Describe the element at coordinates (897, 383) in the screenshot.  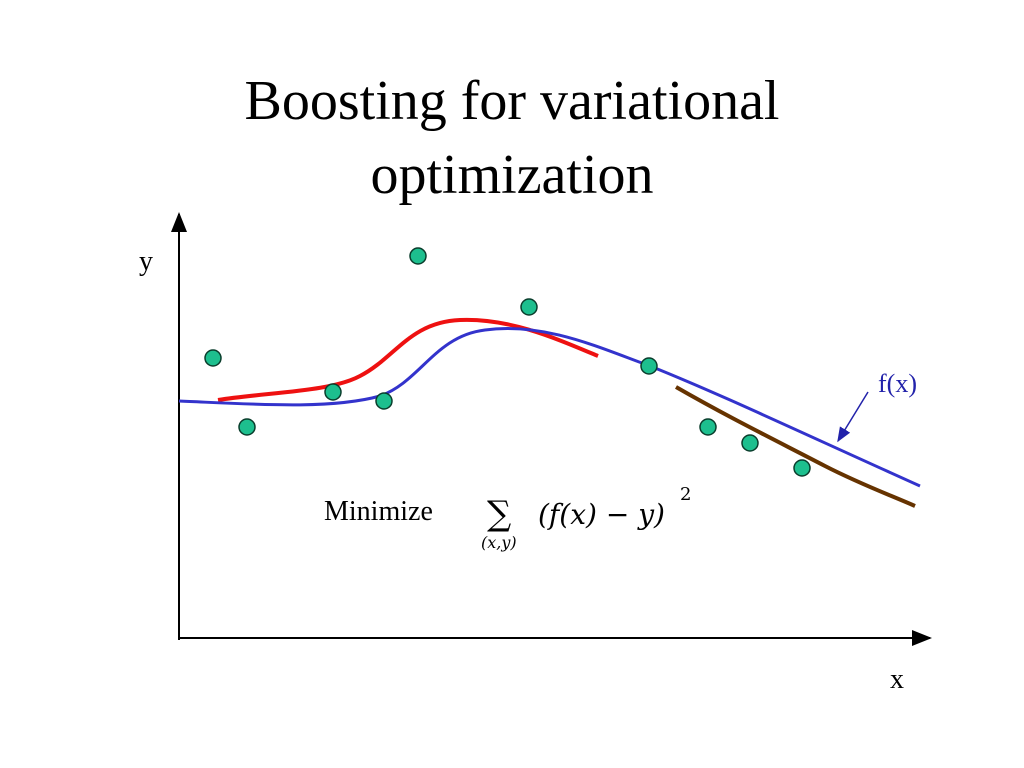
I see `curve-label: f(x)` at that location.